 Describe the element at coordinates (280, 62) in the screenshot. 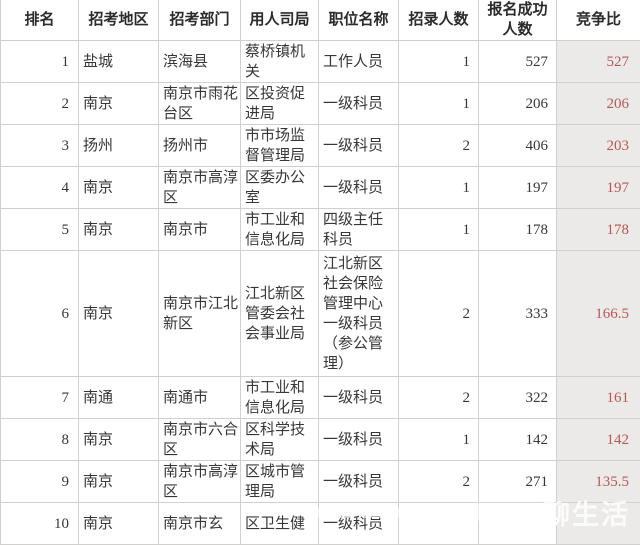

I see `cell-bureau: 蔡桥镇机关` at that location.